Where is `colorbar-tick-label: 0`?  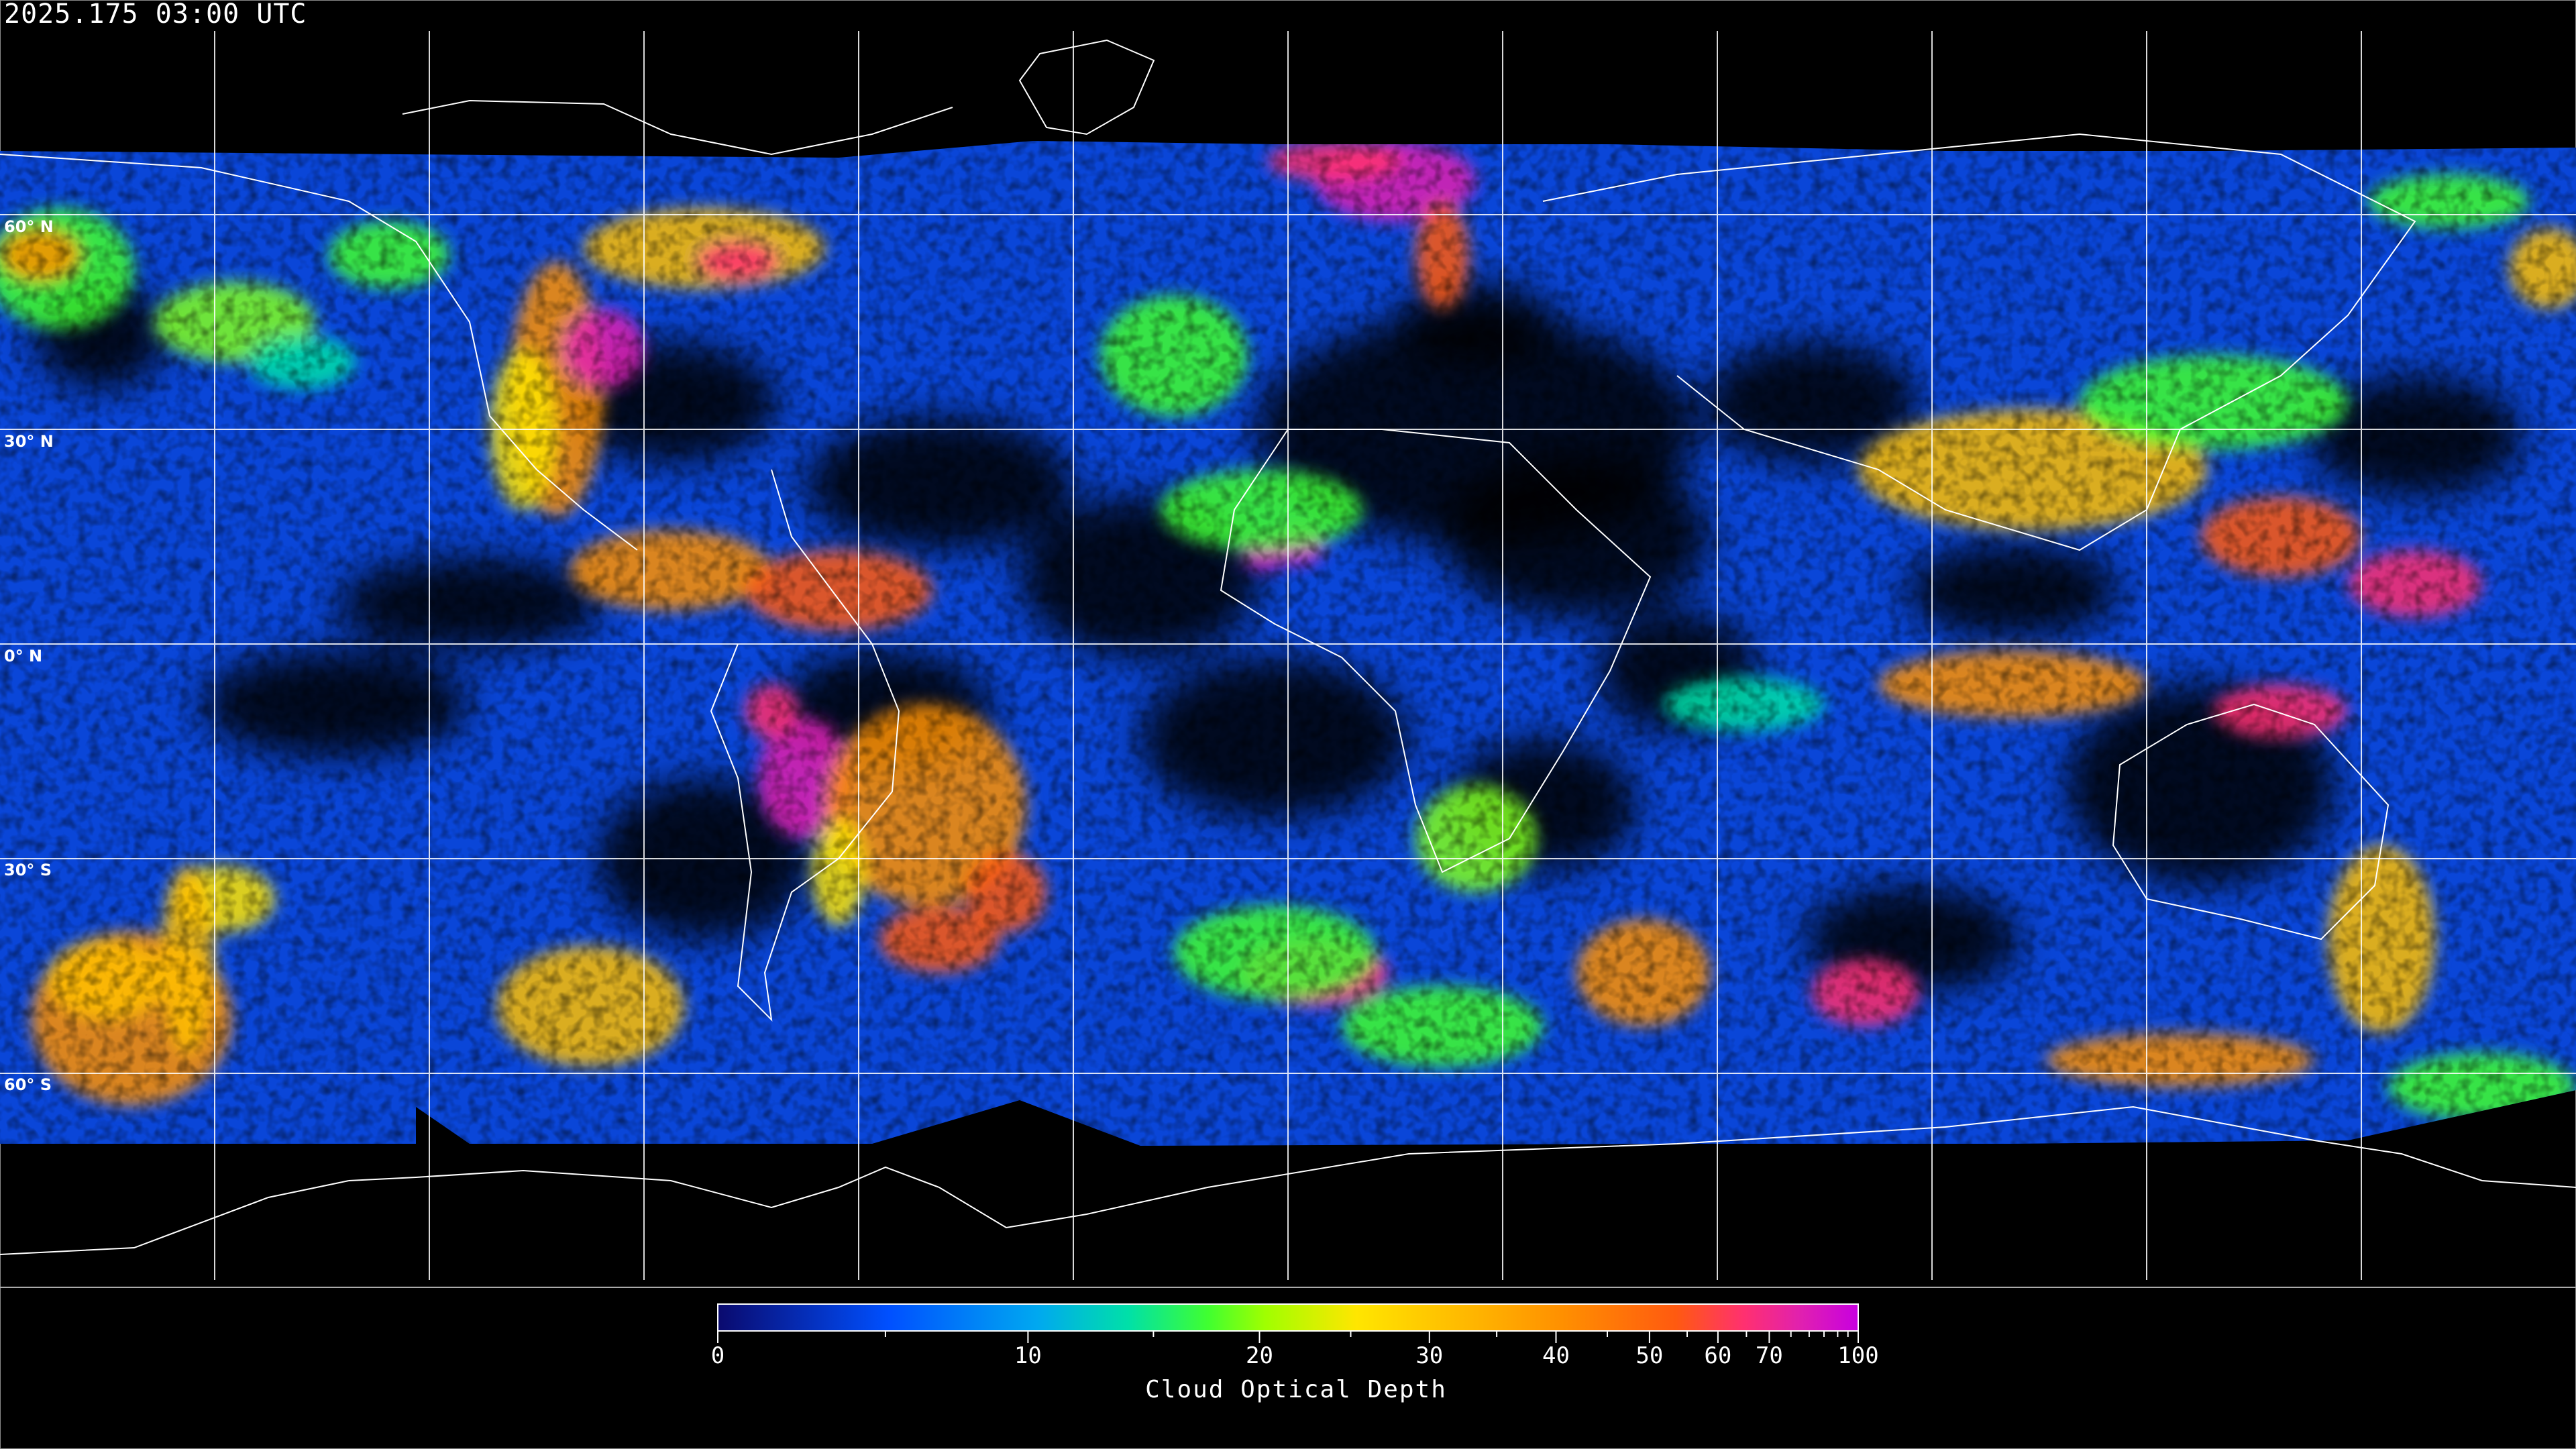
colorbar-tick-label: 0 is located at coordinates (717, 1355).